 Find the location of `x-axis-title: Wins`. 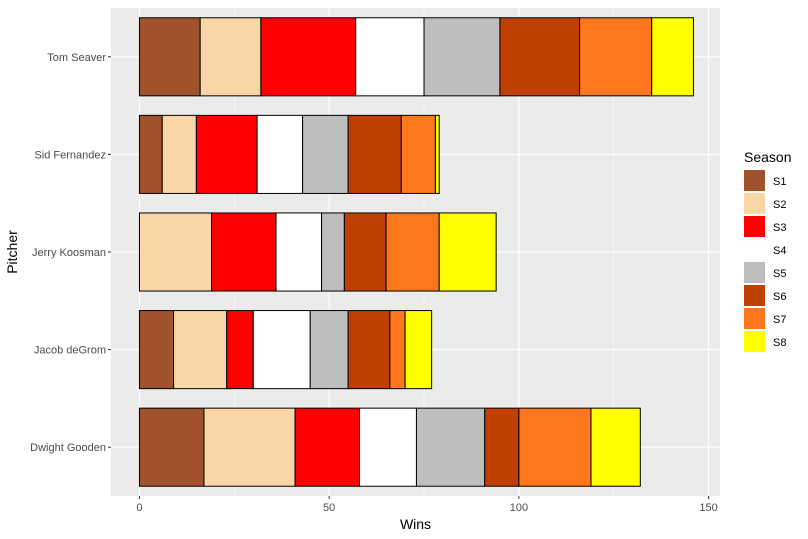

x-axis-title: Wins is located at coordinates (415, 524).